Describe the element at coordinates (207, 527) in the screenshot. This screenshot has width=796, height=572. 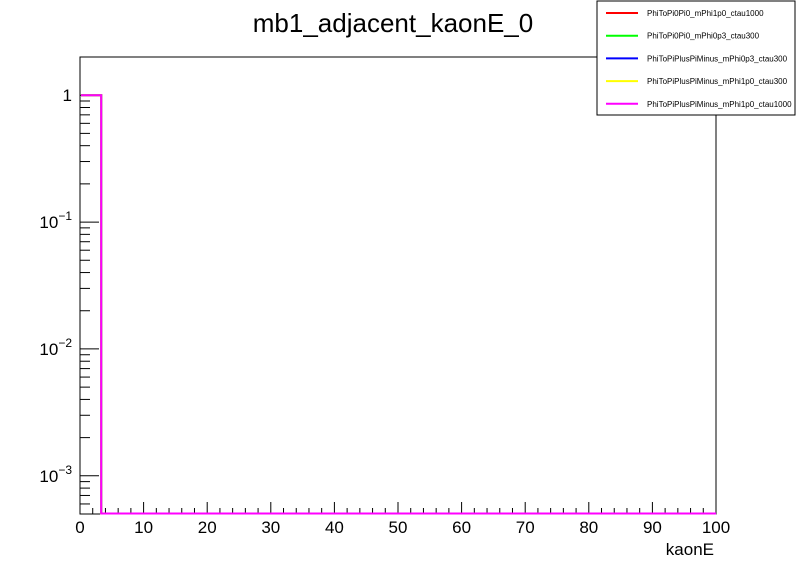
I see `x-tick-label: 20` at that location.